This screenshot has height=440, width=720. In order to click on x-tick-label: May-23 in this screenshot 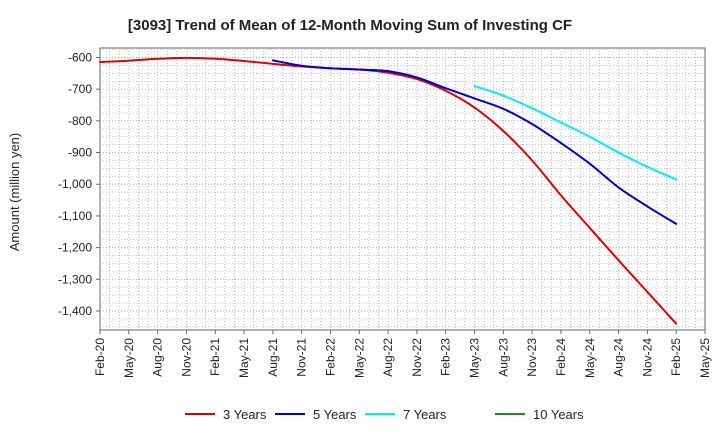, I will do `click(475, 358)`.